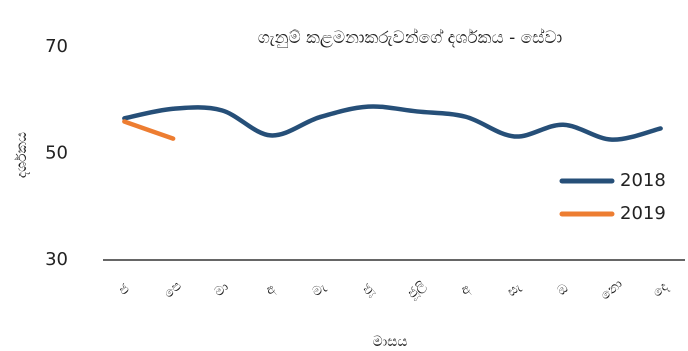 The height and width of the screenshot is (351, 688). I want to click on x-axis-label: මාසය, so click(390, 342).